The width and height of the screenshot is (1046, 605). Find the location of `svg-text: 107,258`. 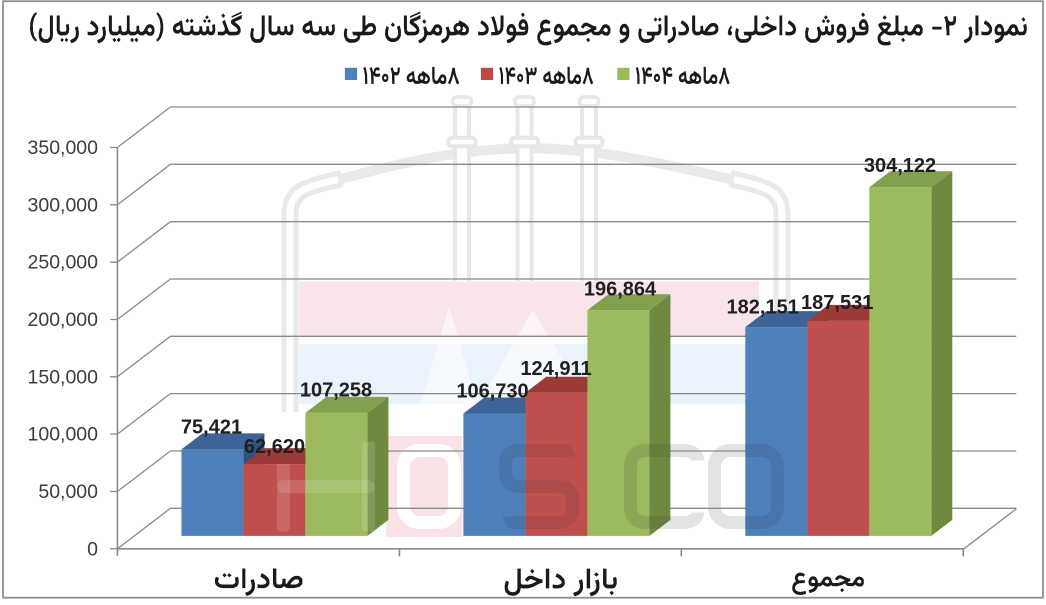

svg-text: 107,258 is located at coordinates (336, 391).